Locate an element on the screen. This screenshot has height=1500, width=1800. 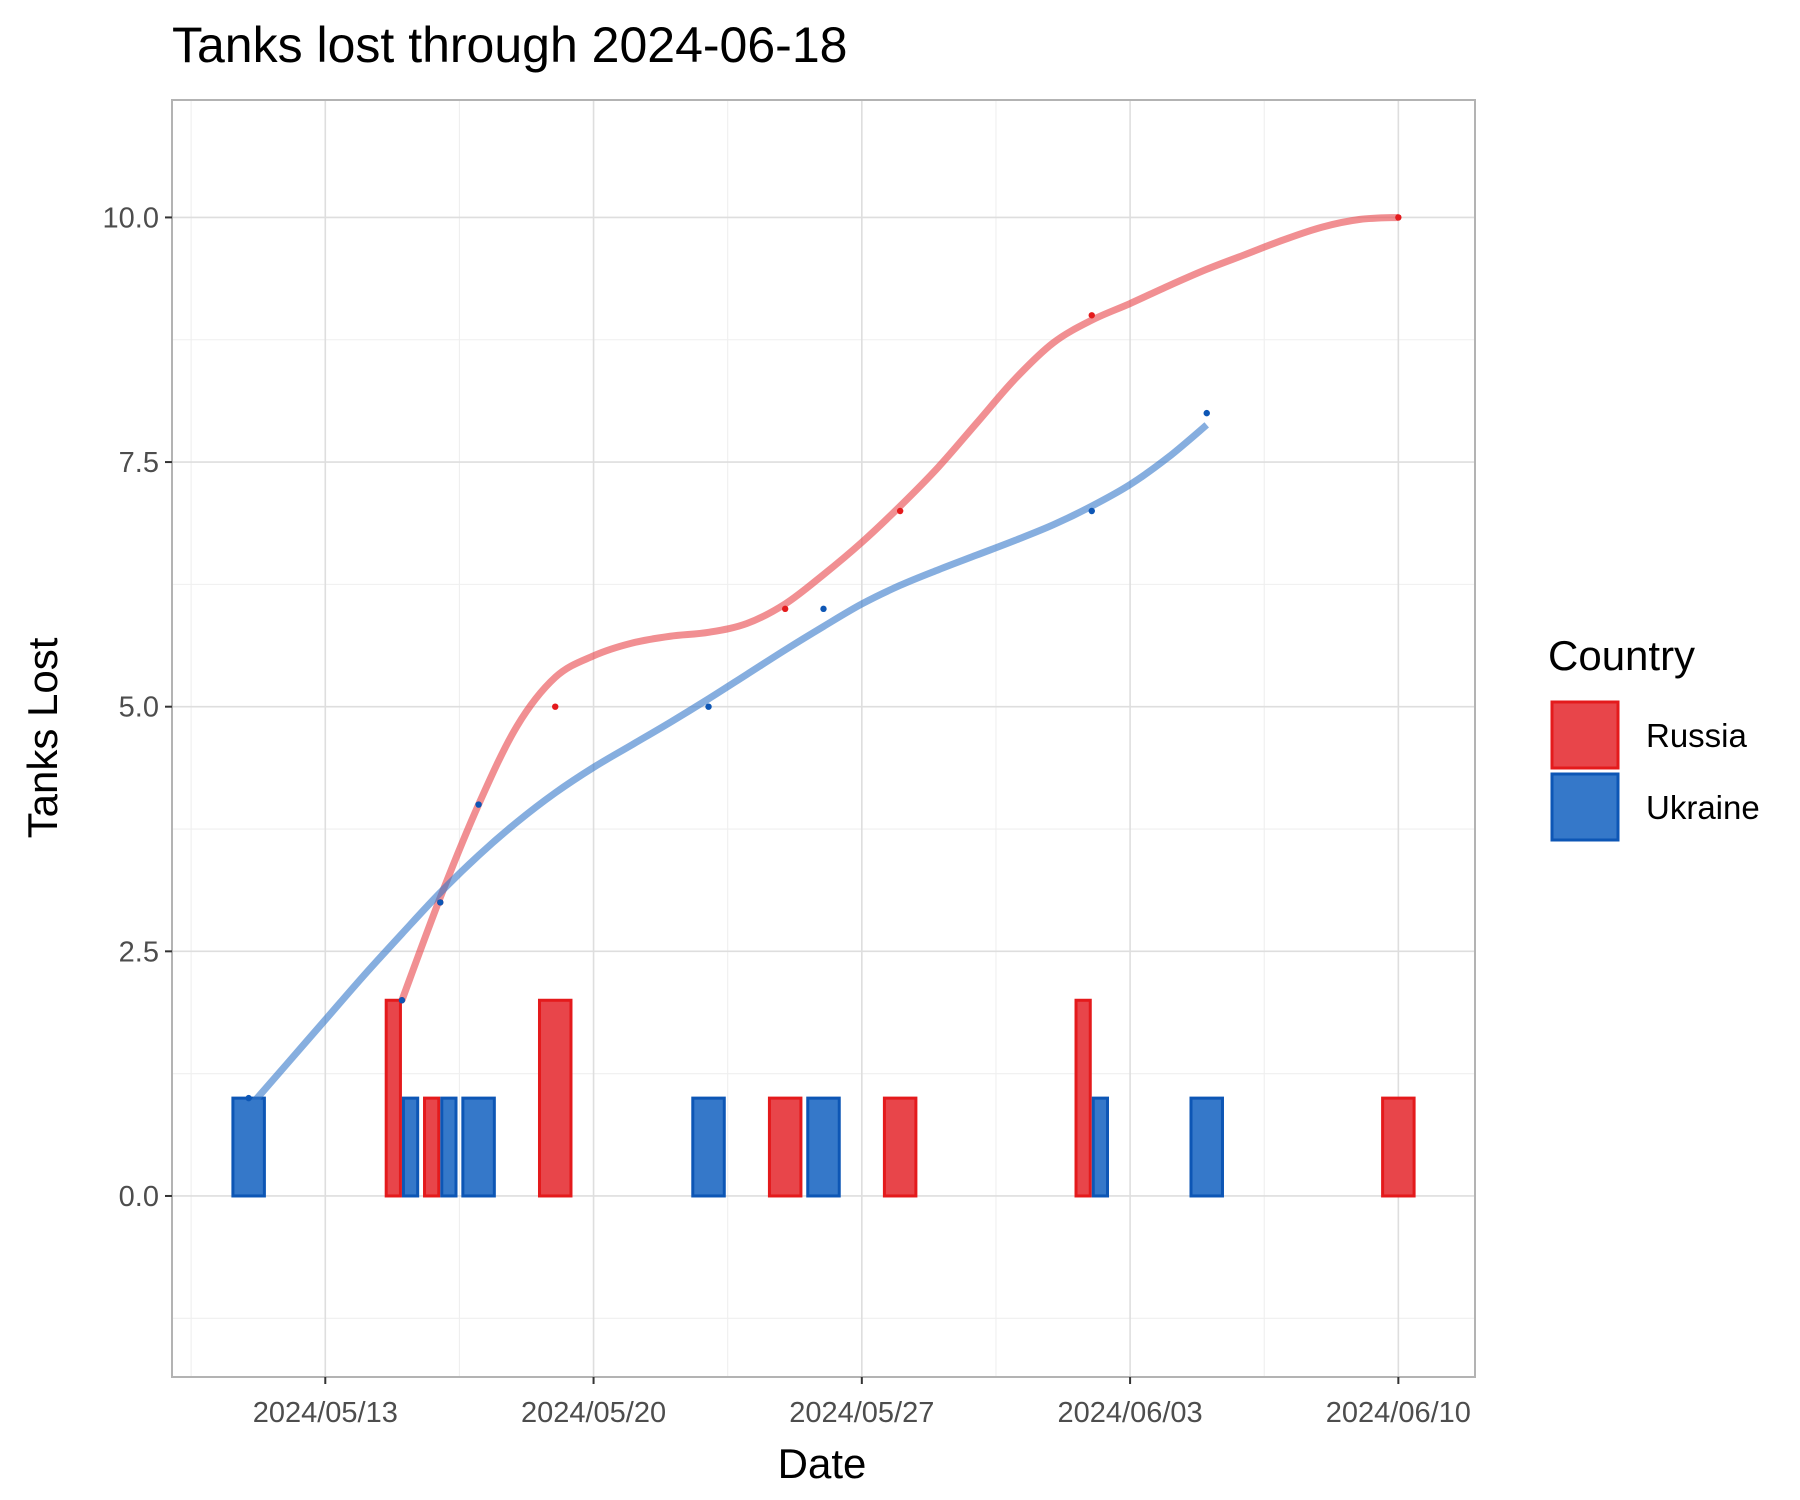
bars is located at coordinates (823, 1098).